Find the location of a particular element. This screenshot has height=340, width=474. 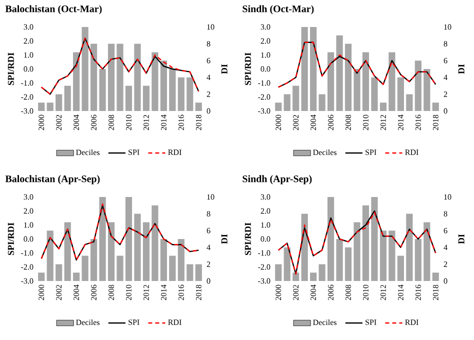

y-tick-label: 1.0 is located at coordinates (29, 225).